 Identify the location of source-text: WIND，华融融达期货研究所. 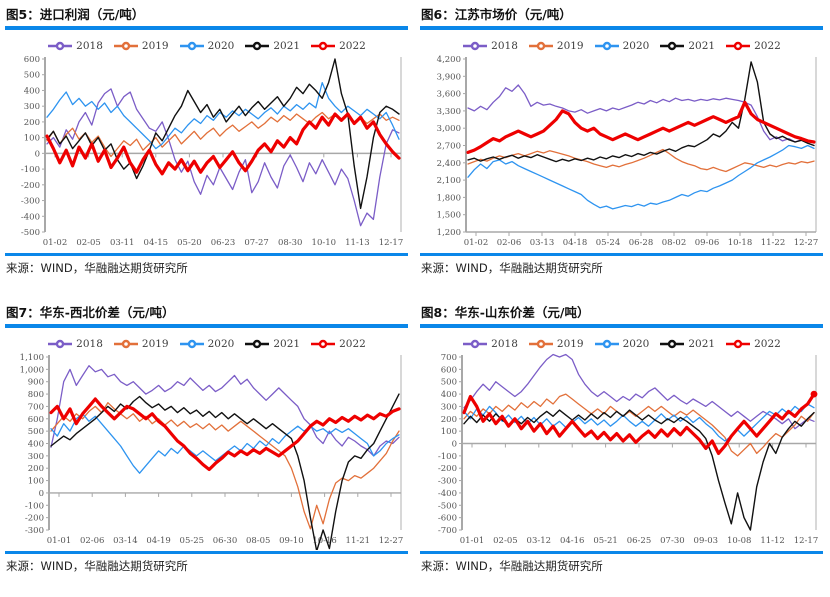
(529, 268).